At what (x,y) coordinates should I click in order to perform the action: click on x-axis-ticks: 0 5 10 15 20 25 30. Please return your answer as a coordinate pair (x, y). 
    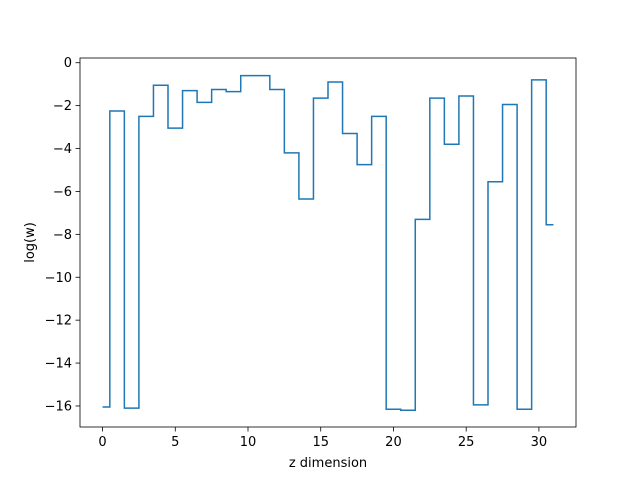
    Looking at the image, I should click on (322, 438).